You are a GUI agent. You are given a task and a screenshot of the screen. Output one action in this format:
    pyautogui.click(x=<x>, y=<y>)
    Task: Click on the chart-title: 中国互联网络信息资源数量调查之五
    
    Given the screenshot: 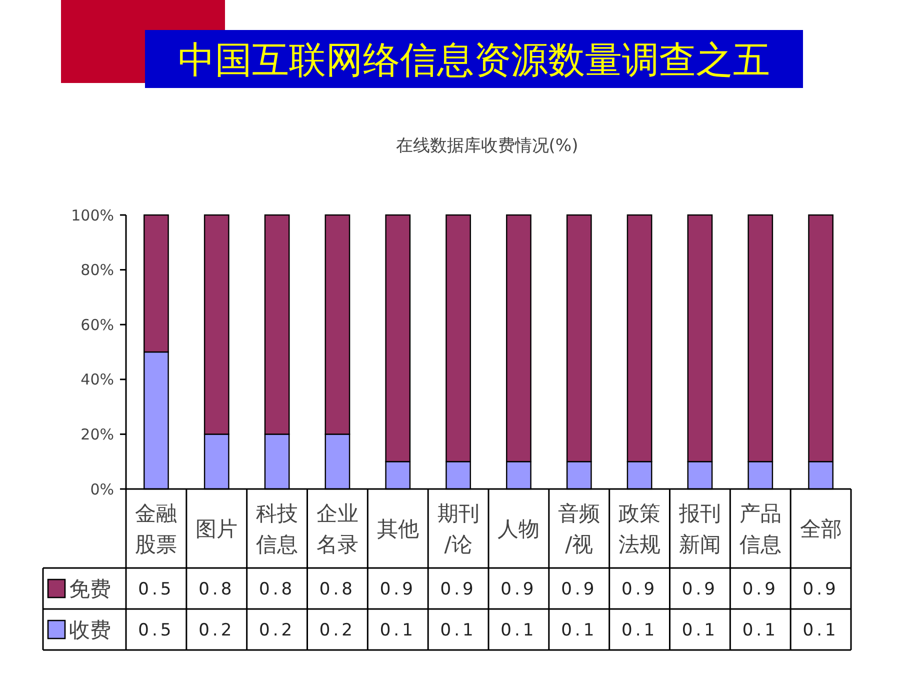 What is the action you would take?
    pyautogui.click(x=474, y=60)
    